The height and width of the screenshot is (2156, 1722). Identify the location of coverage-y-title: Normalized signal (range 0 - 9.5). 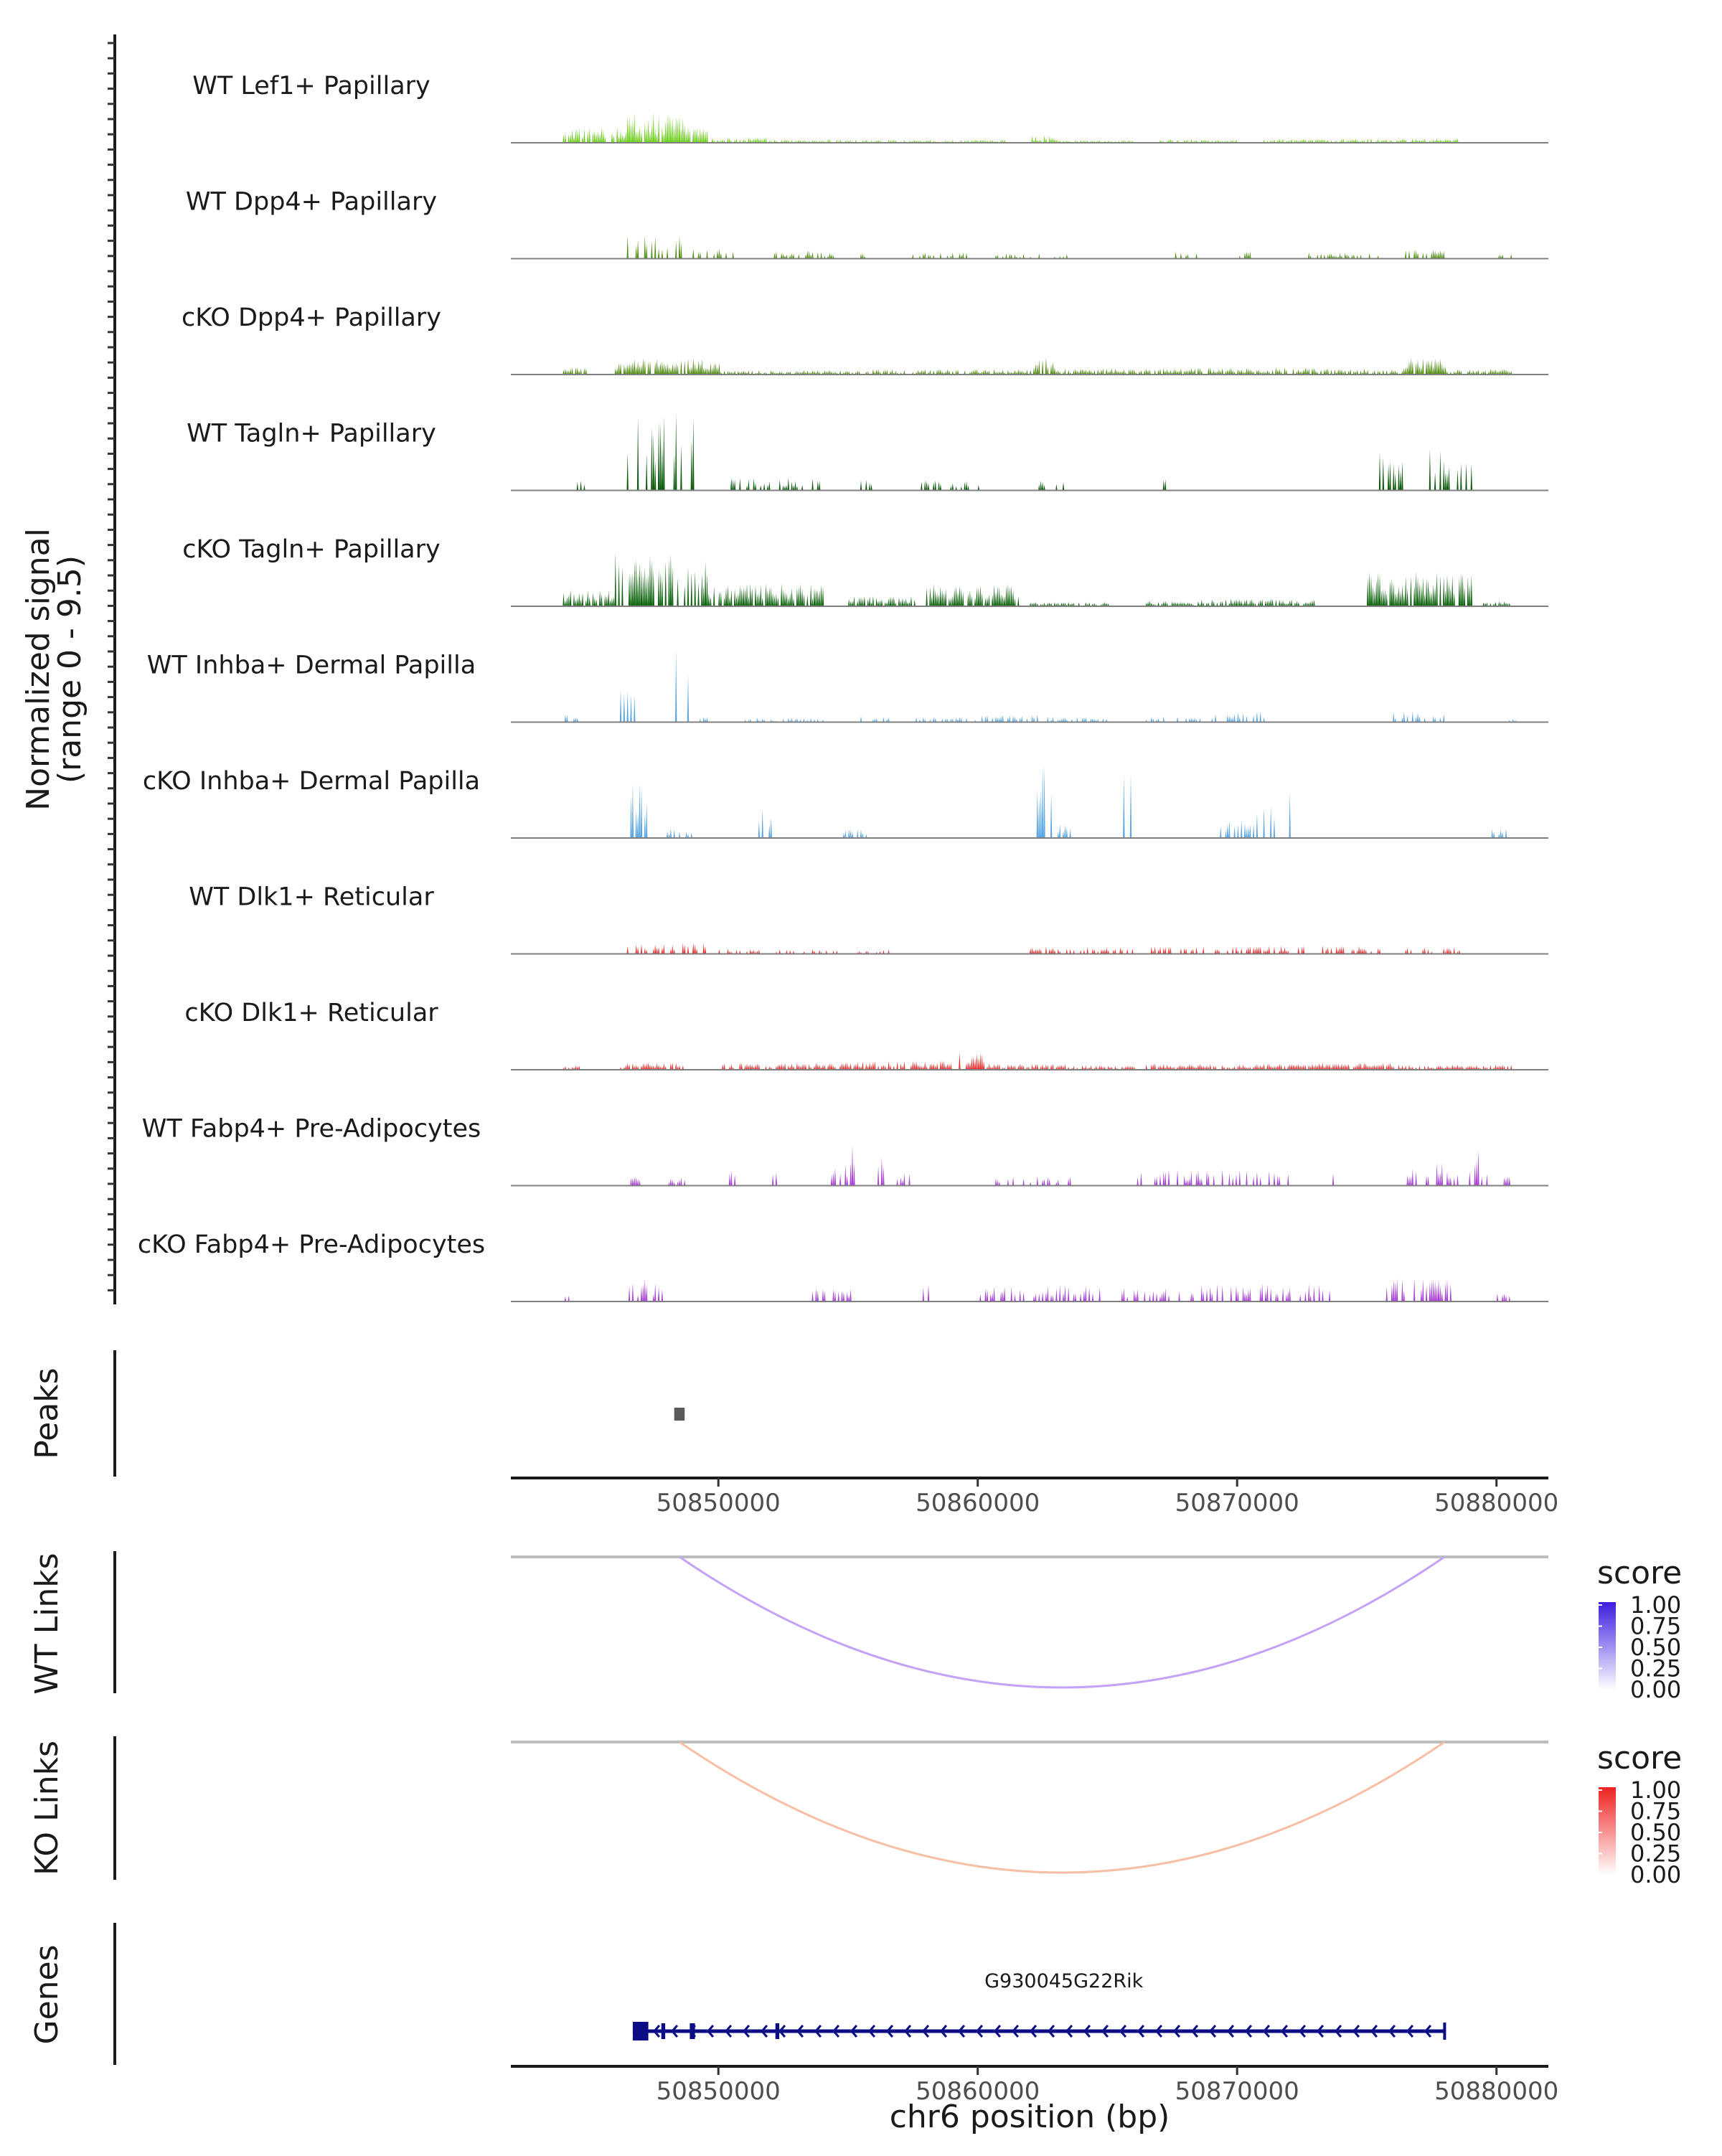
(54, 670).